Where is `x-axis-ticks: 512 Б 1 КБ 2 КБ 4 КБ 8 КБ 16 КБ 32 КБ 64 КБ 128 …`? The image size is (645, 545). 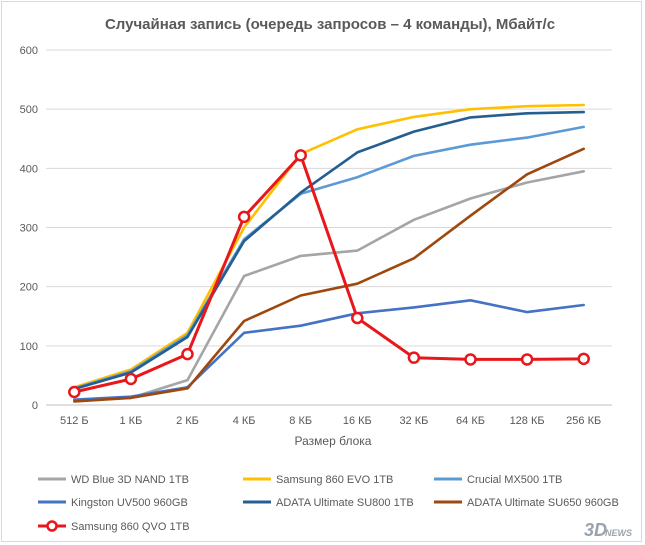
x-axis-ticks: 512 Б 1 КБ 2 КБ 4 КБ 8 КБ 16 КБ 32 КБ 64 КБ 128 … is located at coordinates (330, 421).